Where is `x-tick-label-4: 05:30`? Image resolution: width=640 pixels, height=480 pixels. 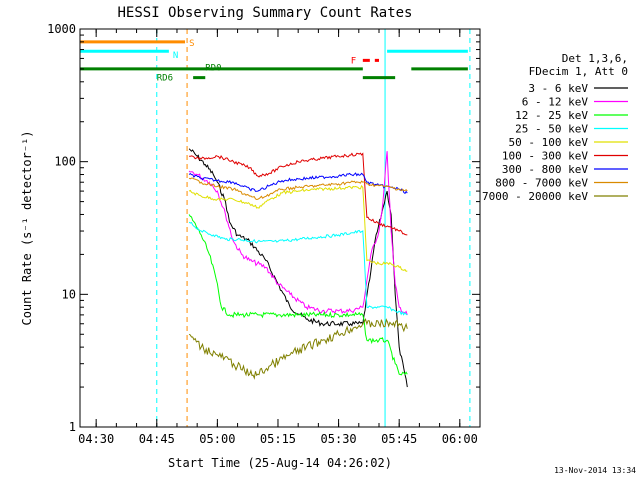 x-tick-label-4: 05:30 is located at coordinates (339, 439).